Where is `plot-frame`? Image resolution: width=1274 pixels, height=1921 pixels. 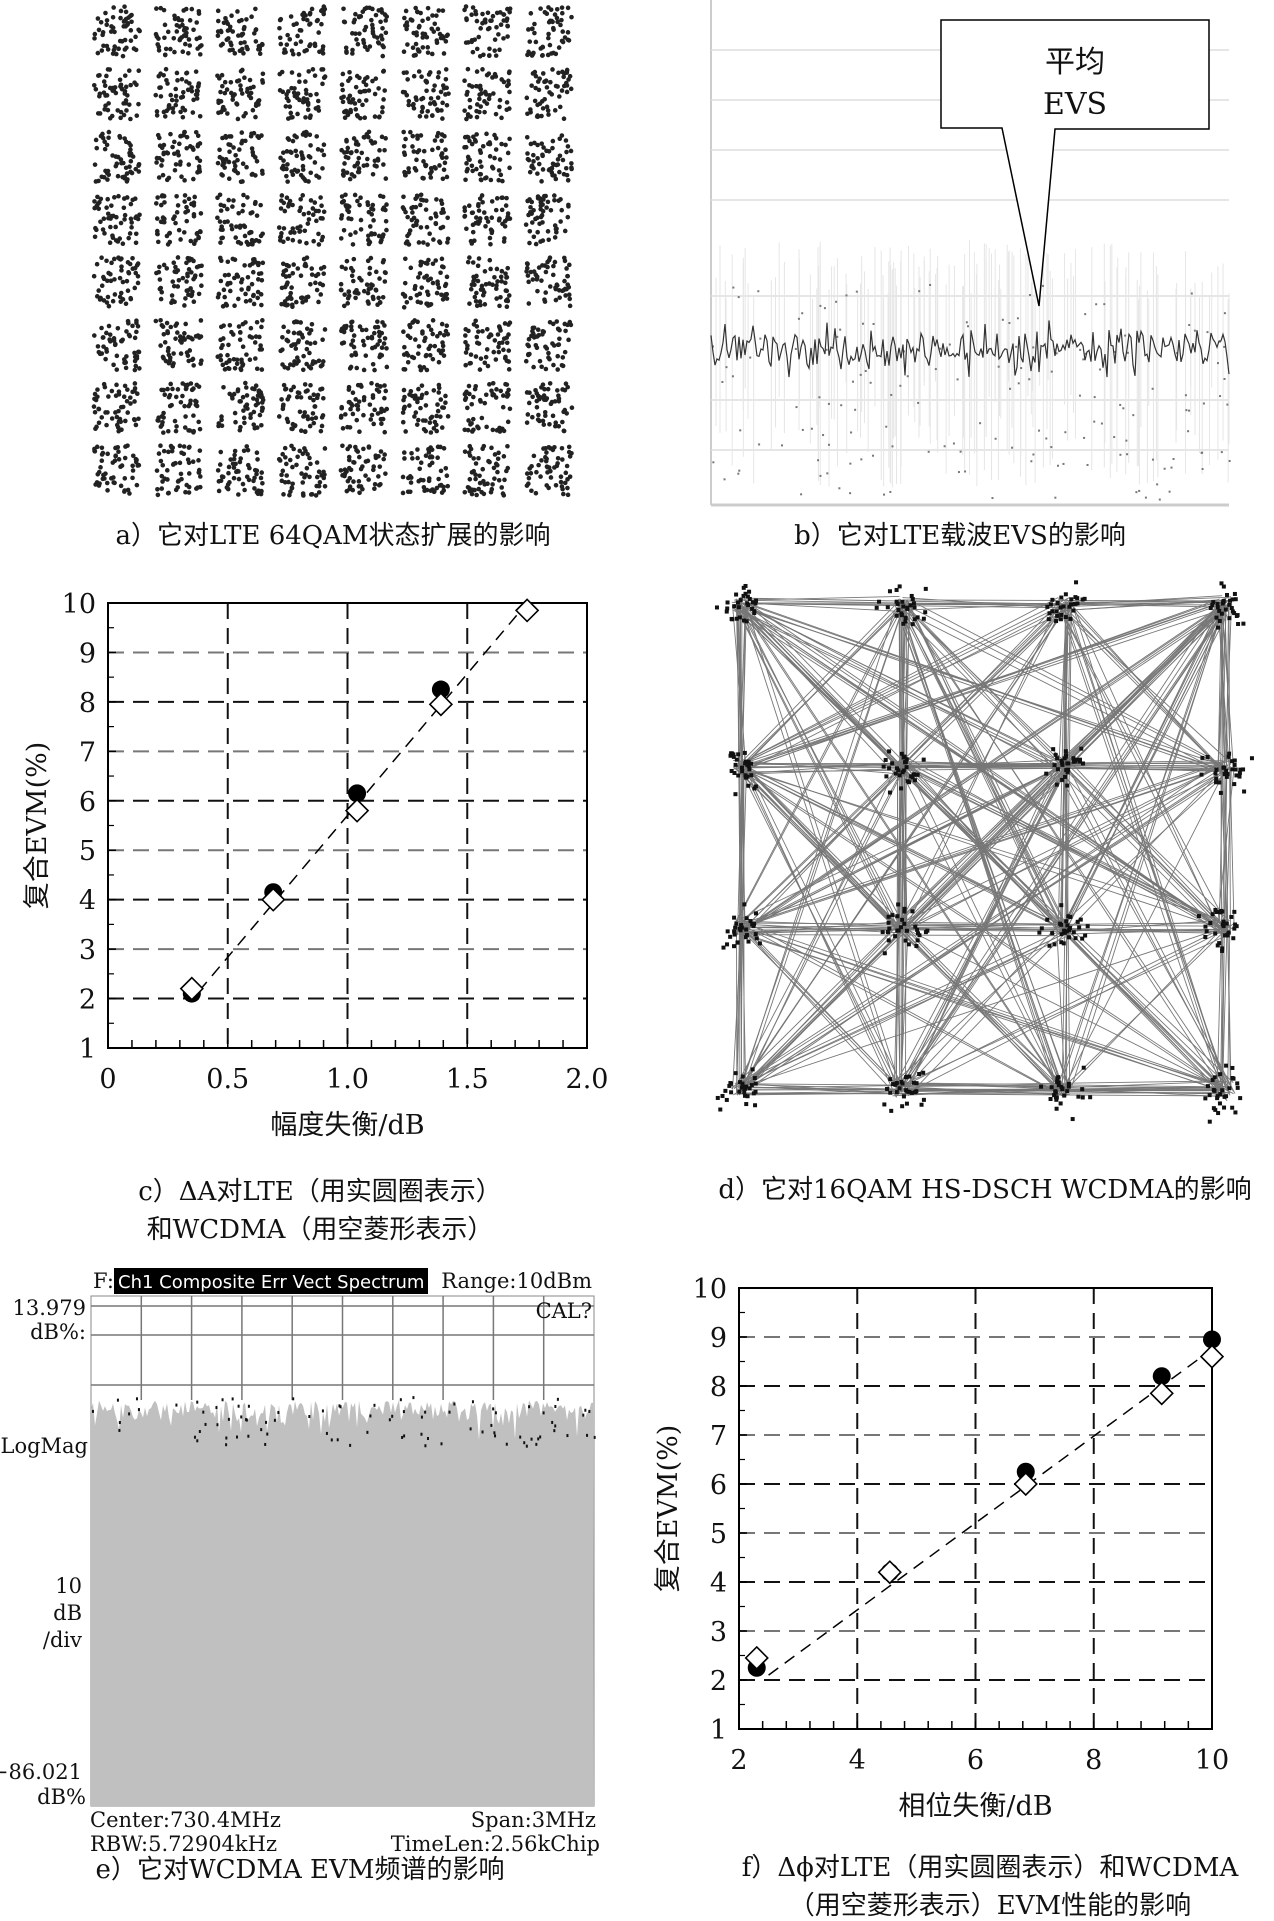 plot-frame is located at coordinates (347, 825).